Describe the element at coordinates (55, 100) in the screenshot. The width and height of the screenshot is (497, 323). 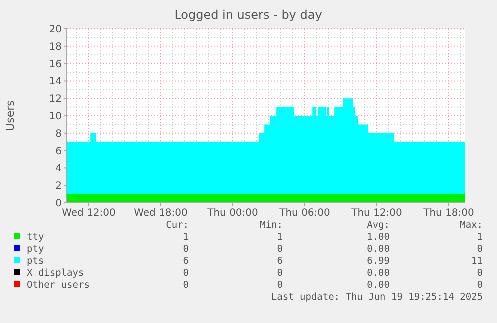
I see `y-tick-label: 12` at that location.